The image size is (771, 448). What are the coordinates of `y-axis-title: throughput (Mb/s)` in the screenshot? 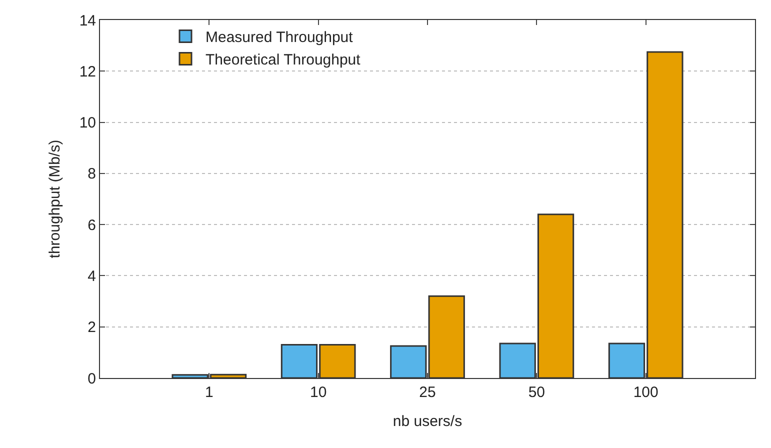 It's located at (55, 199).